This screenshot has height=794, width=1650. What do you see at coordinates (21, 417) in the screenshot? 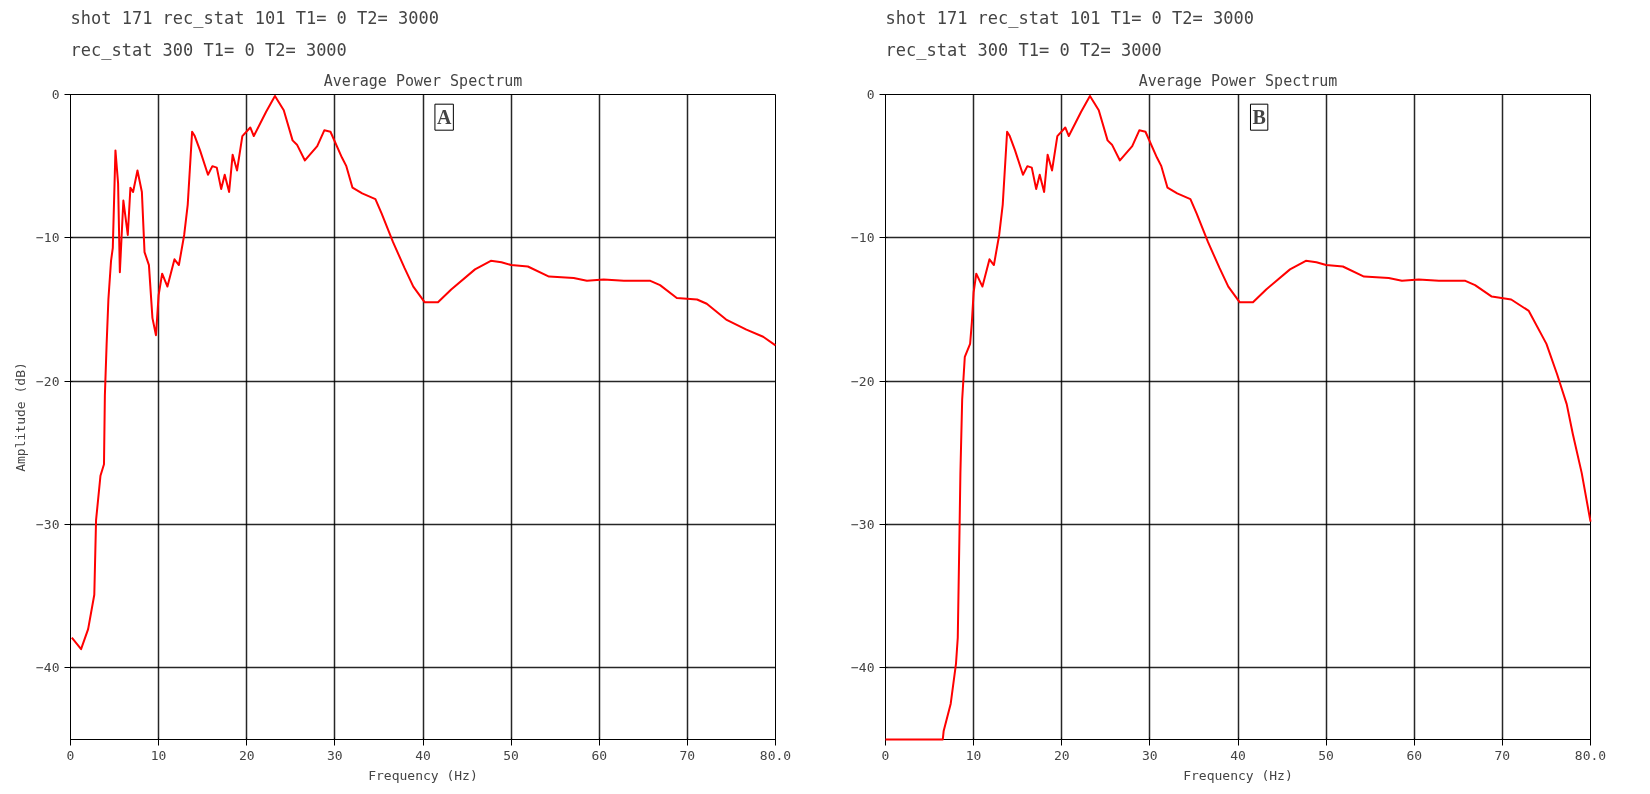
I see `y-axis-title: Amplitude (dB)` at bounding box center [21, 417].